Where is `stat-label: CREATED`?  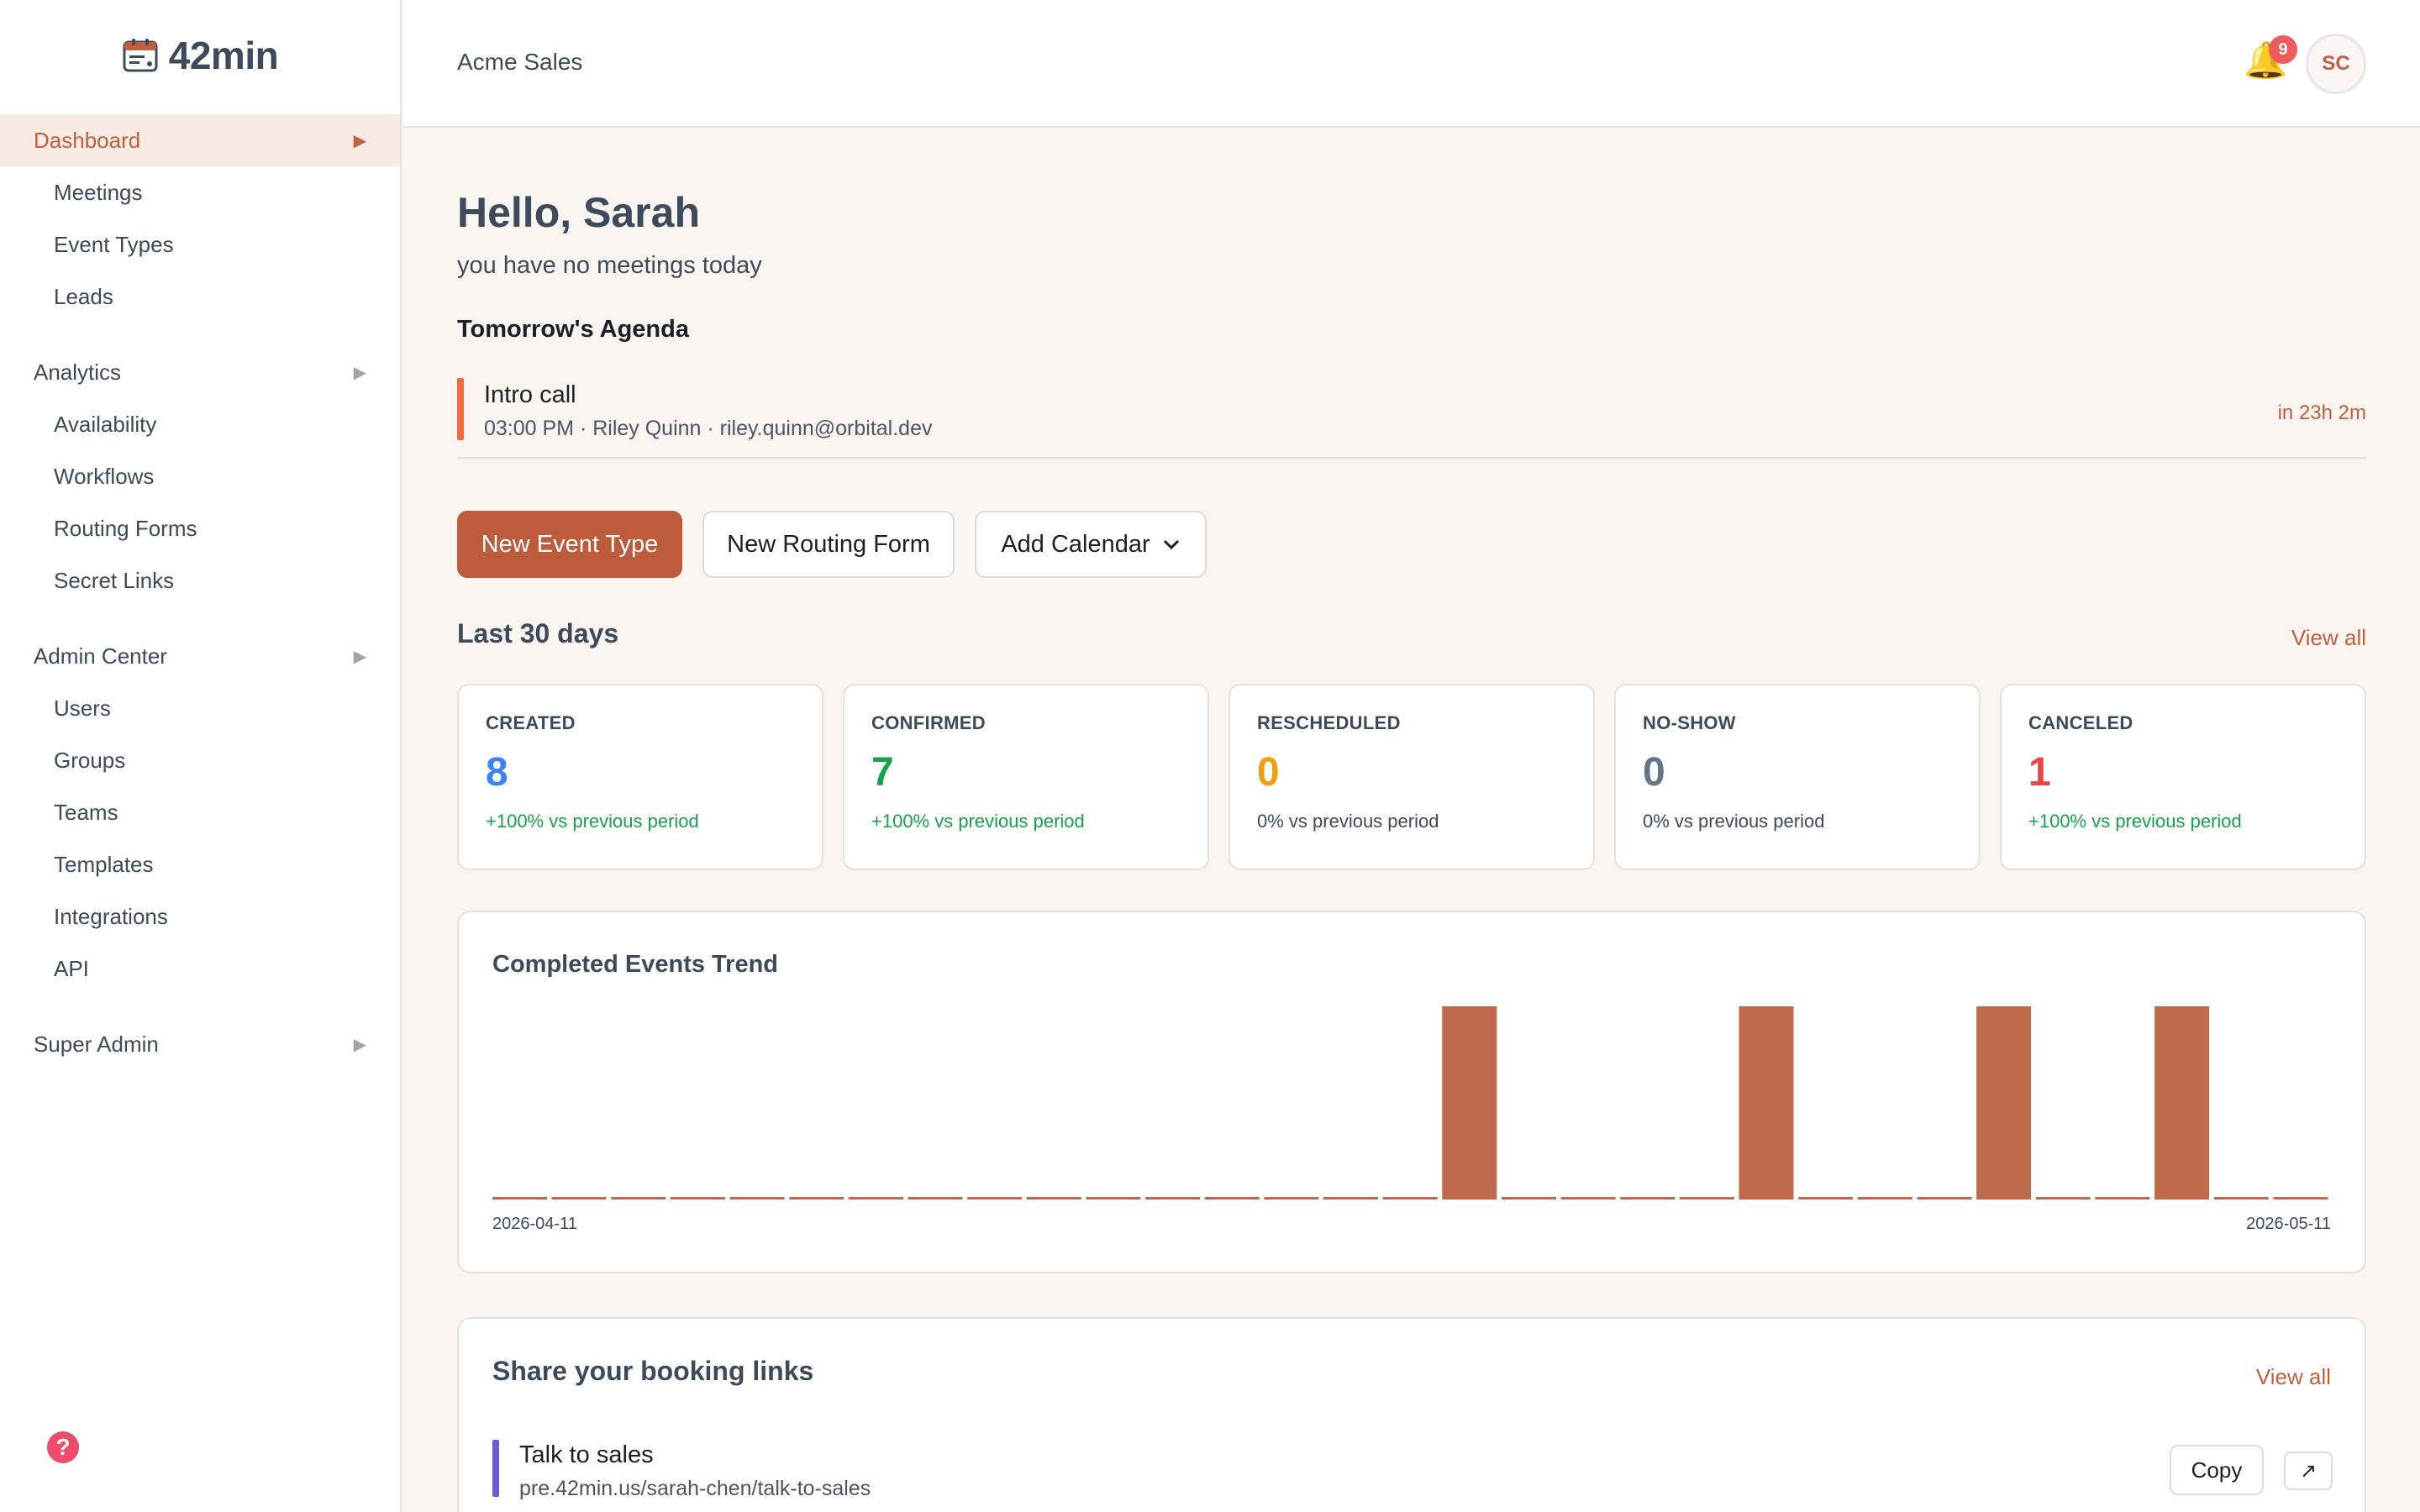 stat-label: CREATED is located at coordinates (531, 722).